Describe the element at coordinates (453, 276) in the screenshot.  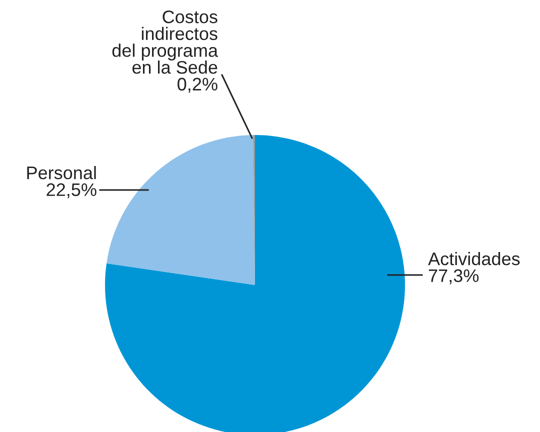
I see `data-label: 77,3%` at that location.